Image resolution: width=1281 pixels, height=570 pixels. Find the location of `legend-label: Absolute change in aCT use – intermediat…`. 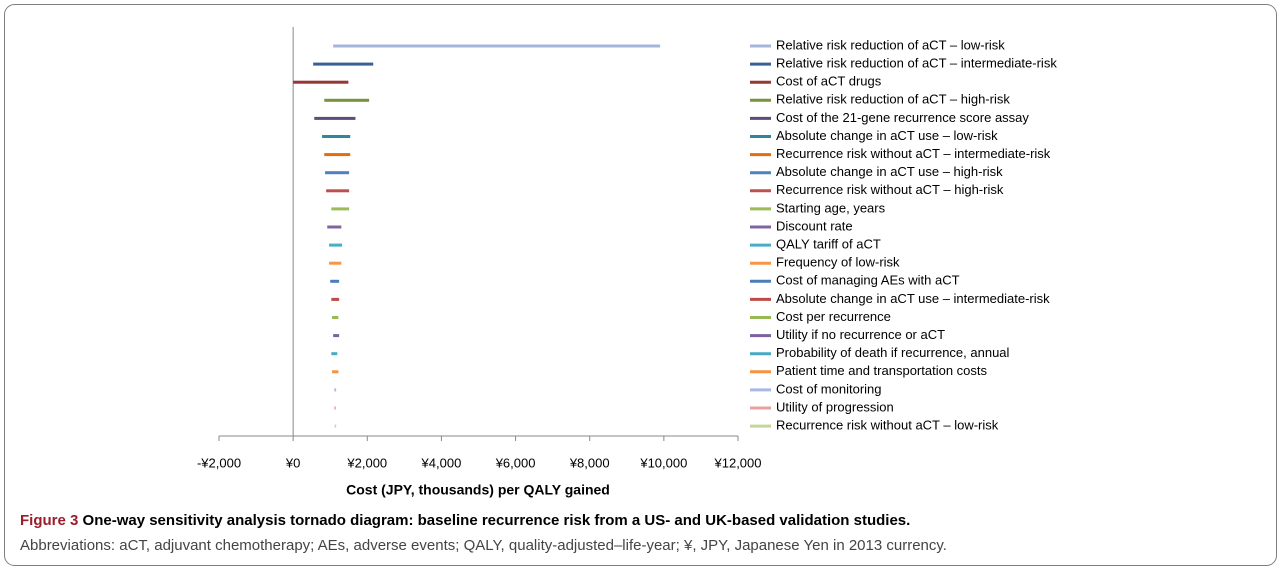

legend-label: Absolute change in aCT use – intermediat… is located at coordinates (913, 298).